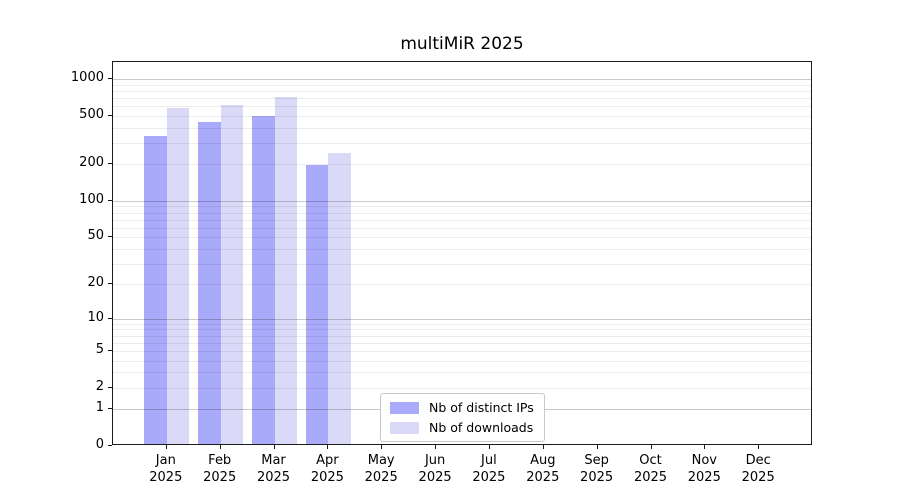  What do you see at coordinates (263, 280) in the screenshot?
I see `bar-nb-of-distinct-ips-mar-2025` at bounding box center [263, 280].